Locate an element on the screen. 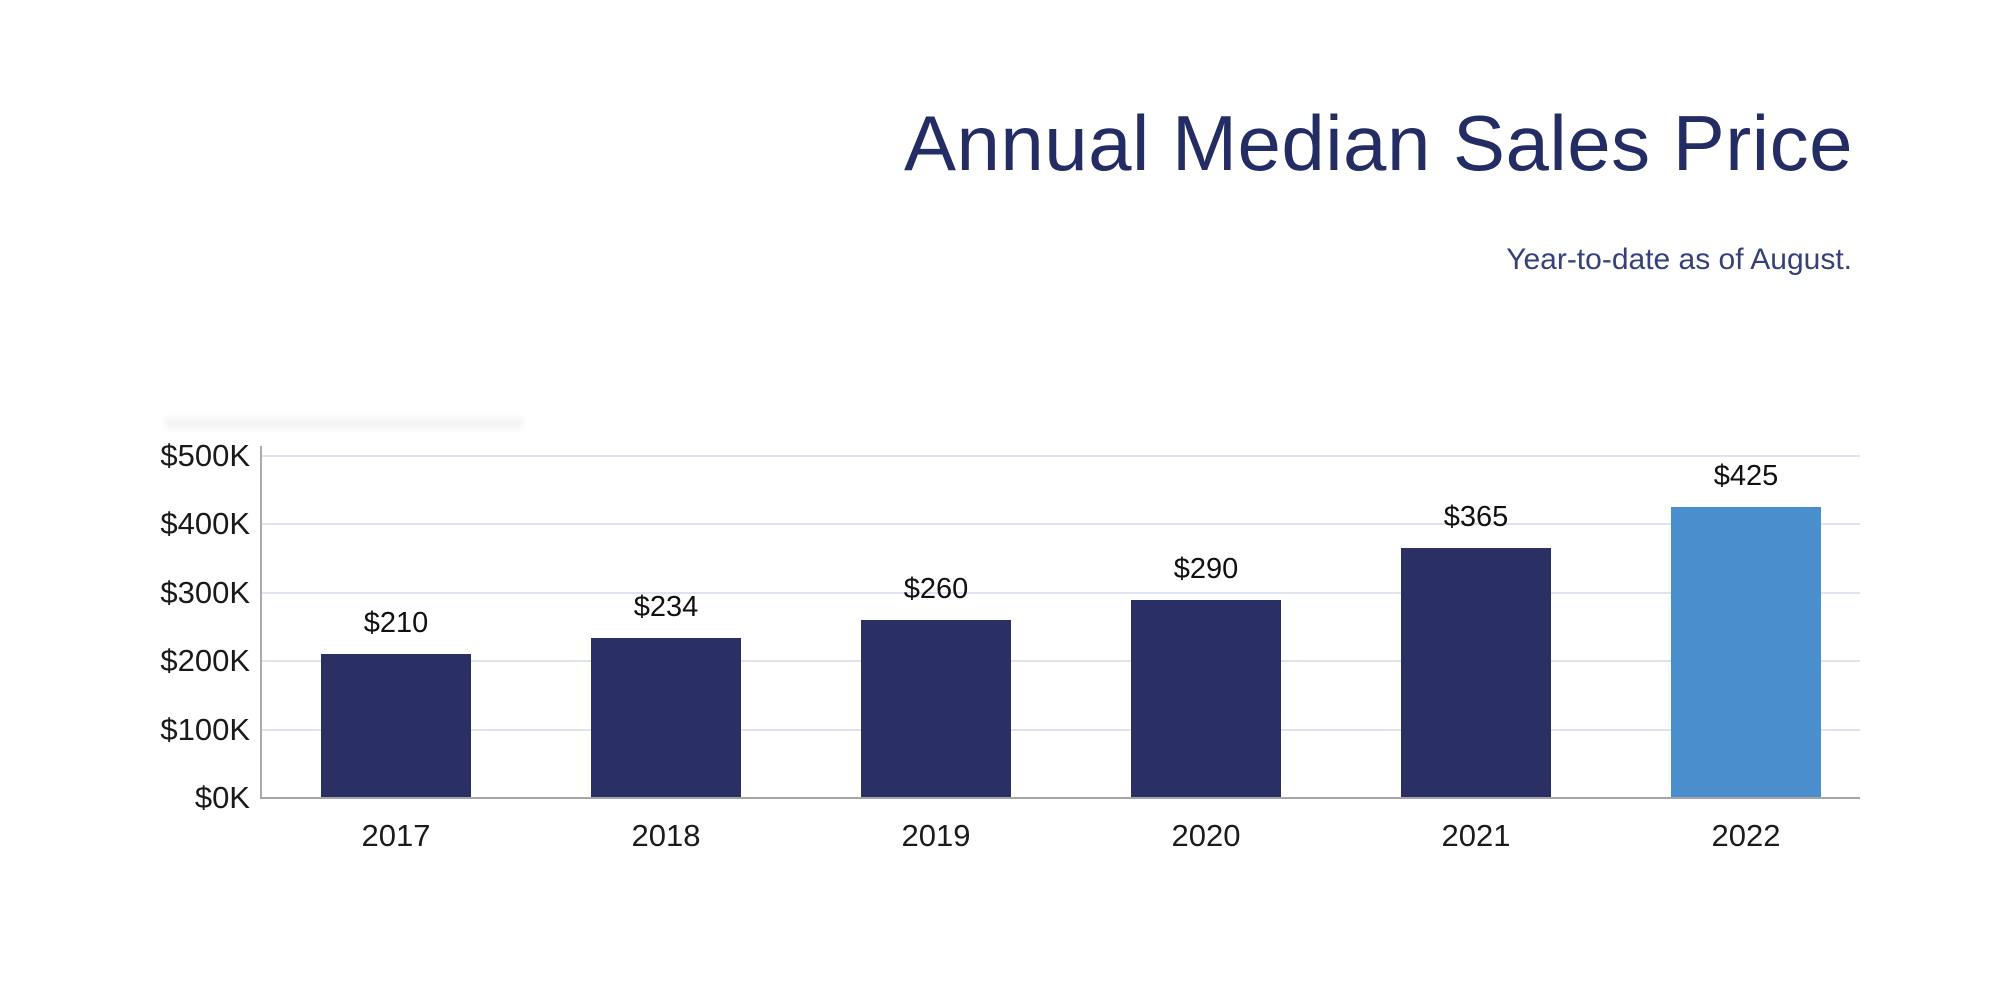  chart-title: Annual Median Sales Price is located at coordinates (1378, 143).